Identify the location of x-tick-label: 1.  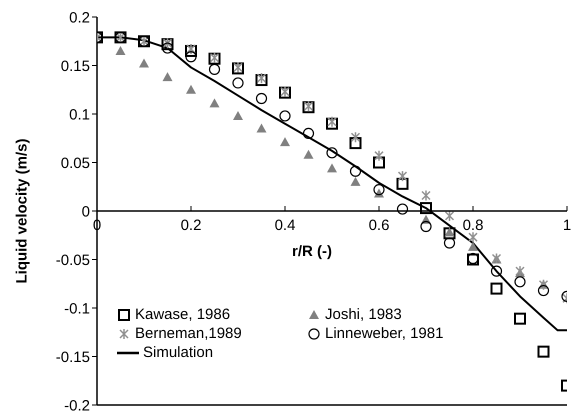
(567, 225).